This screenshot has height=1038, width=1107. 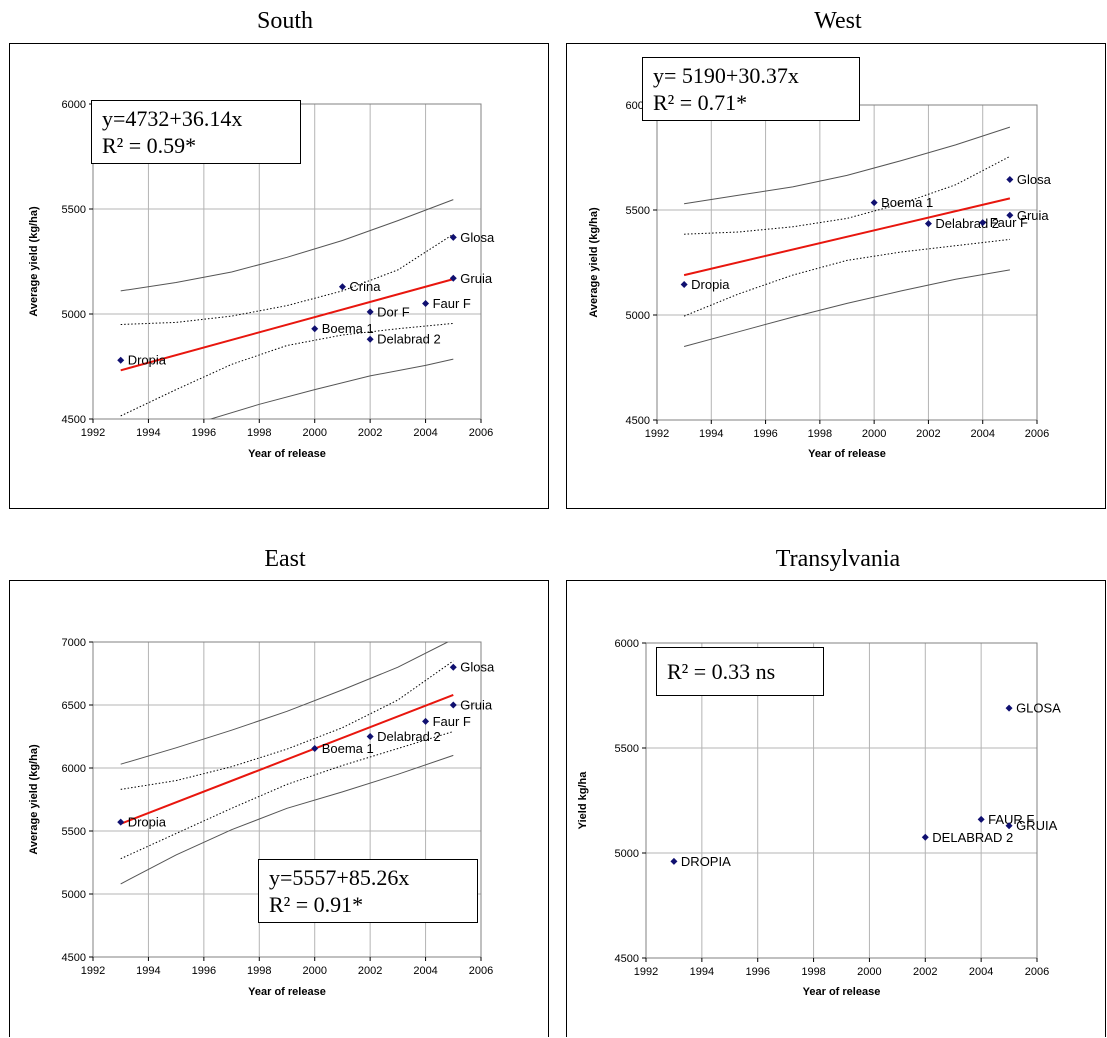 What do you see at coordinates (907, 202) in the screenshot?
I see `west-data-label: Boema 1` at bounding box center [907, 202].